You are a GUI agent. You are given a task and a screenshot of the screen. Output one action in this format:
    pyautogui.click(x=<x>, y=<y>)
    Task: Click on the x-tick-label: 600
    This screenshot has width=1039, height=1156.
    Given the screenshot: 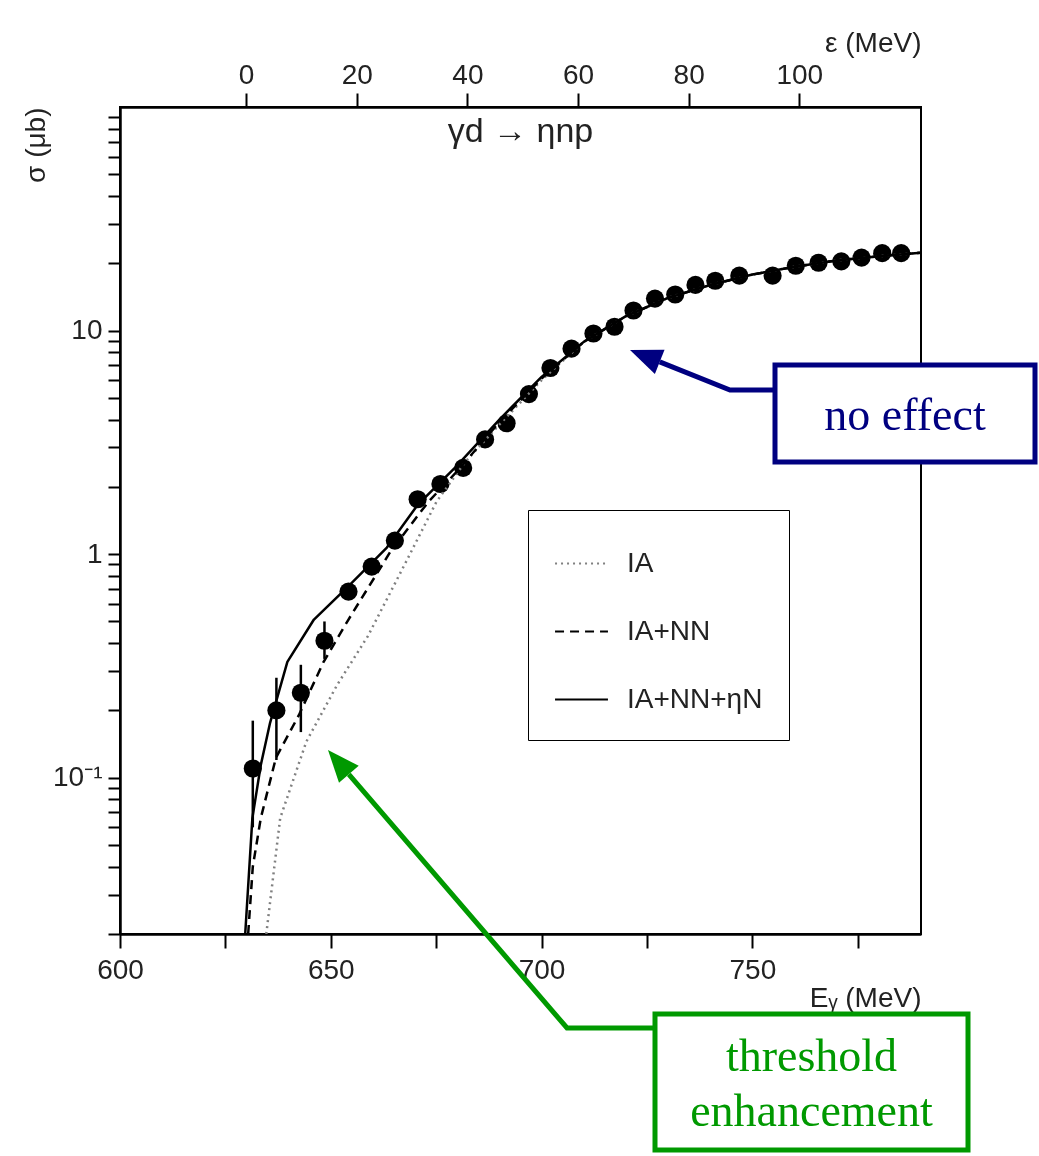 What is the action you would take?
    pyautogui.click(x=120, y=969)
    